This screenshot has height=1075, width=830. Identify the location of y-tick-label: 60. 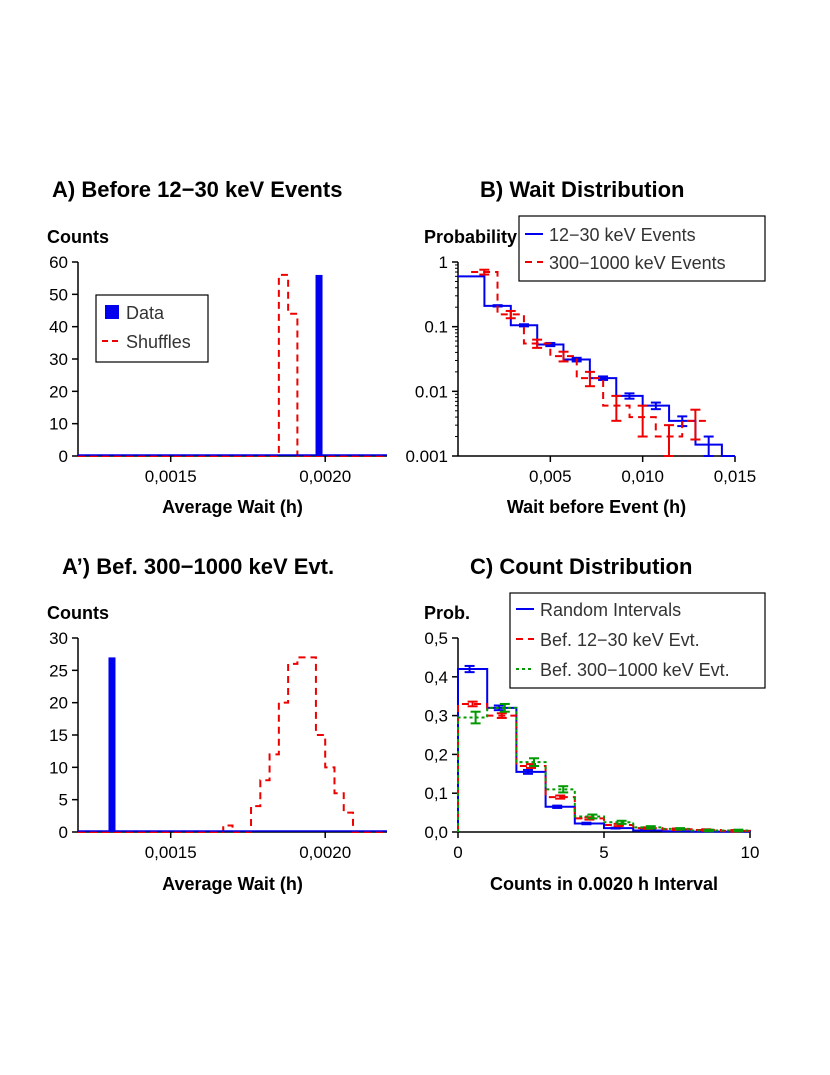
(58, 262).